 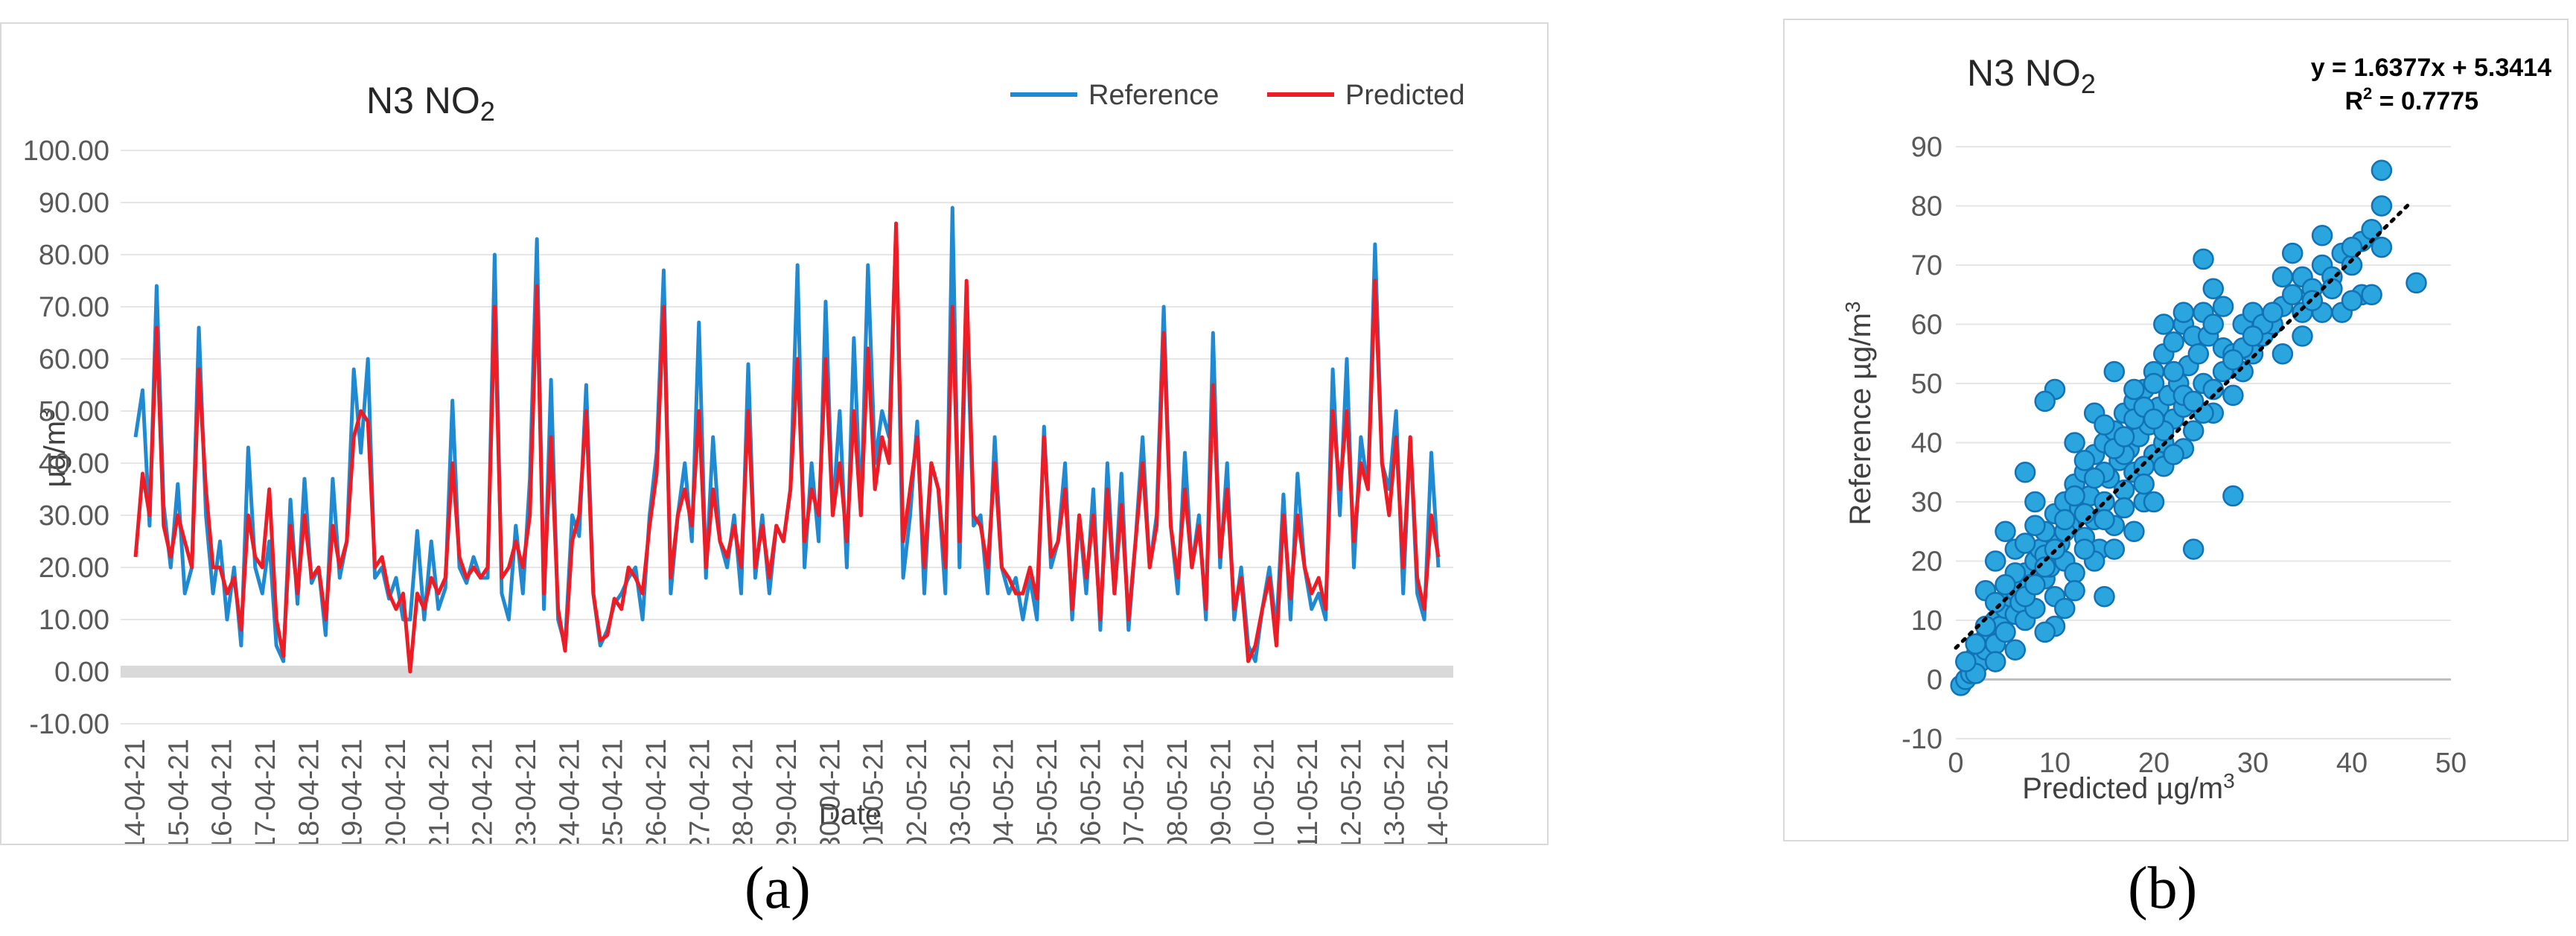 I want to click on x-tick-label: 14-04-21, so click(x=135, y=791).